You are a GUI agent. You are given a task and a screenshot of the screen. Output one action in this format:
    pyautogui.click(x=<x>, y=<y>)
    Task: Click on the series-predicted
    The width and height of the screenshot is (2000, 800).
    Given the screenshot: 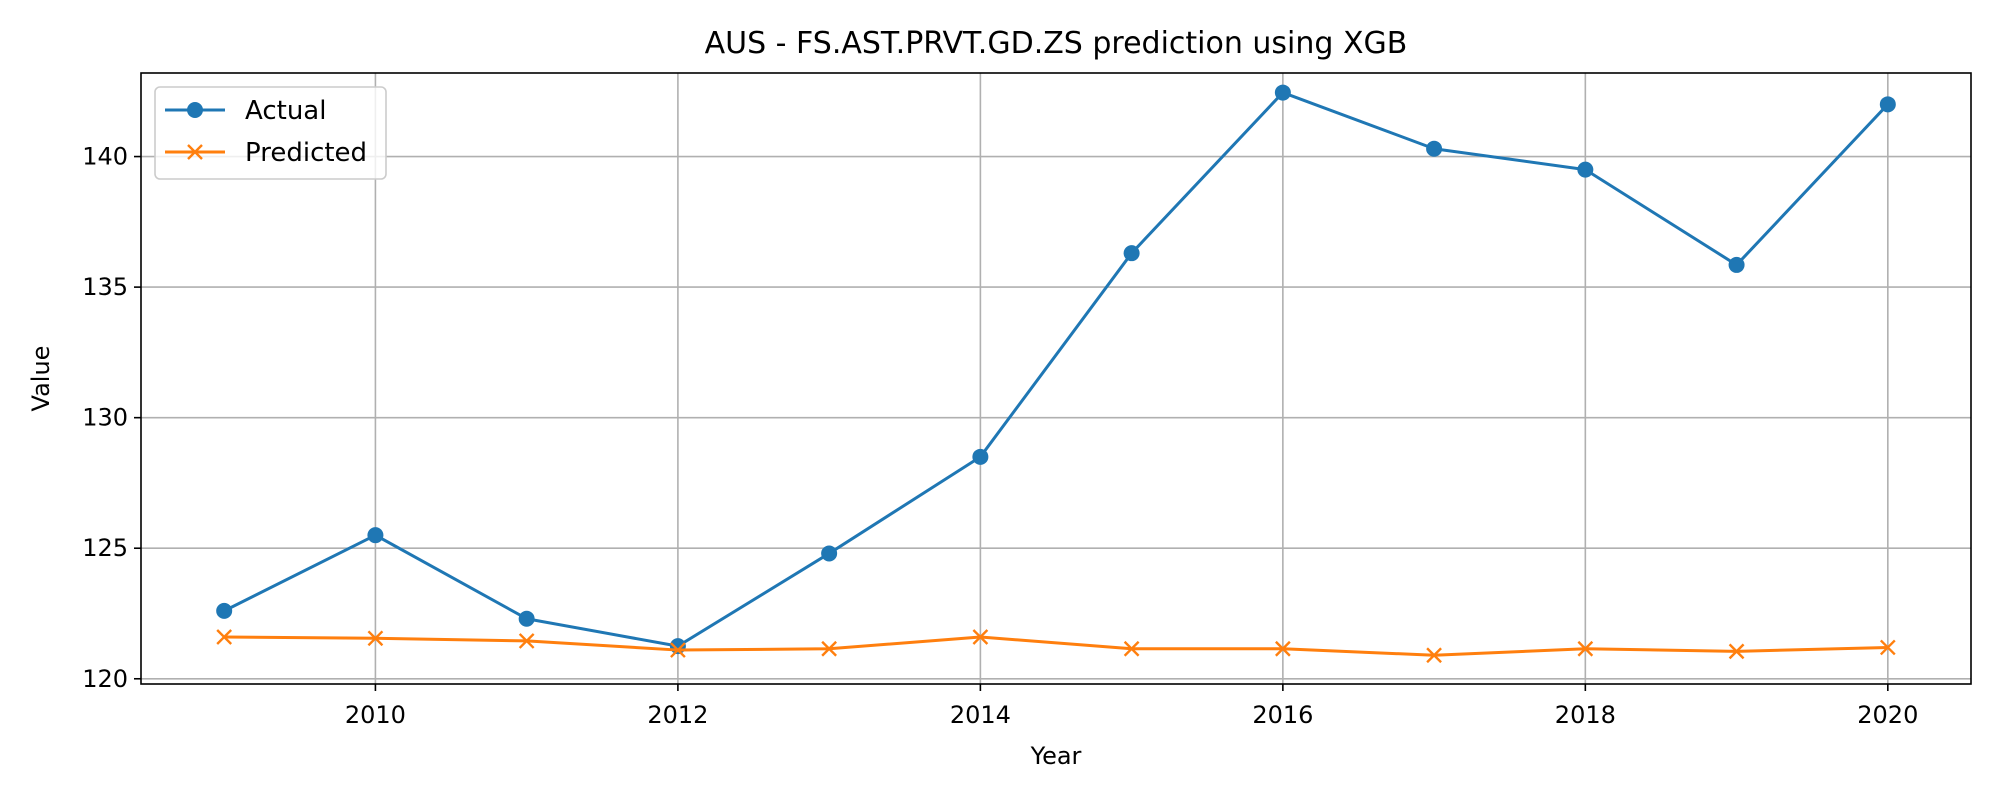 What is the action you would take?
    pyautogui.click(x=1056, y=646)
    